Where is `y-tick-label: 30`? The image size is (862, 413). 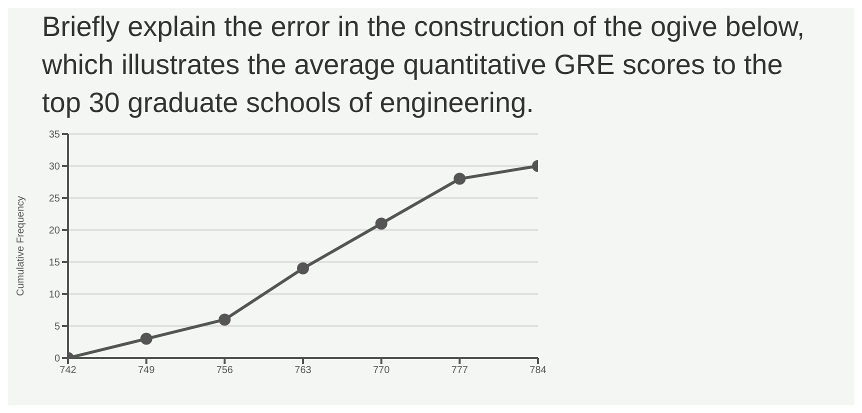 y-tick-label: 30 is located at coordinates (54, 167).